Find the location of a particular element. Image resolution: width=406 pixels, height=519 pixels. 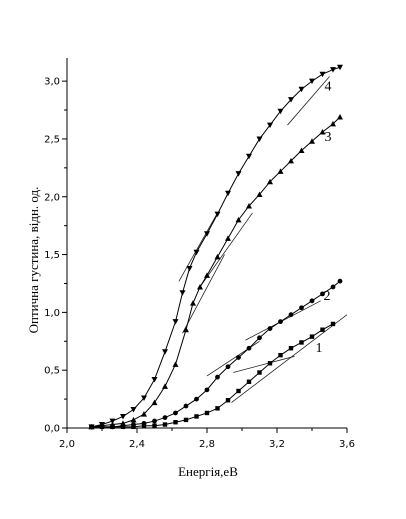

y-tick-label: 1,0 is located at coordinates (52, 313).